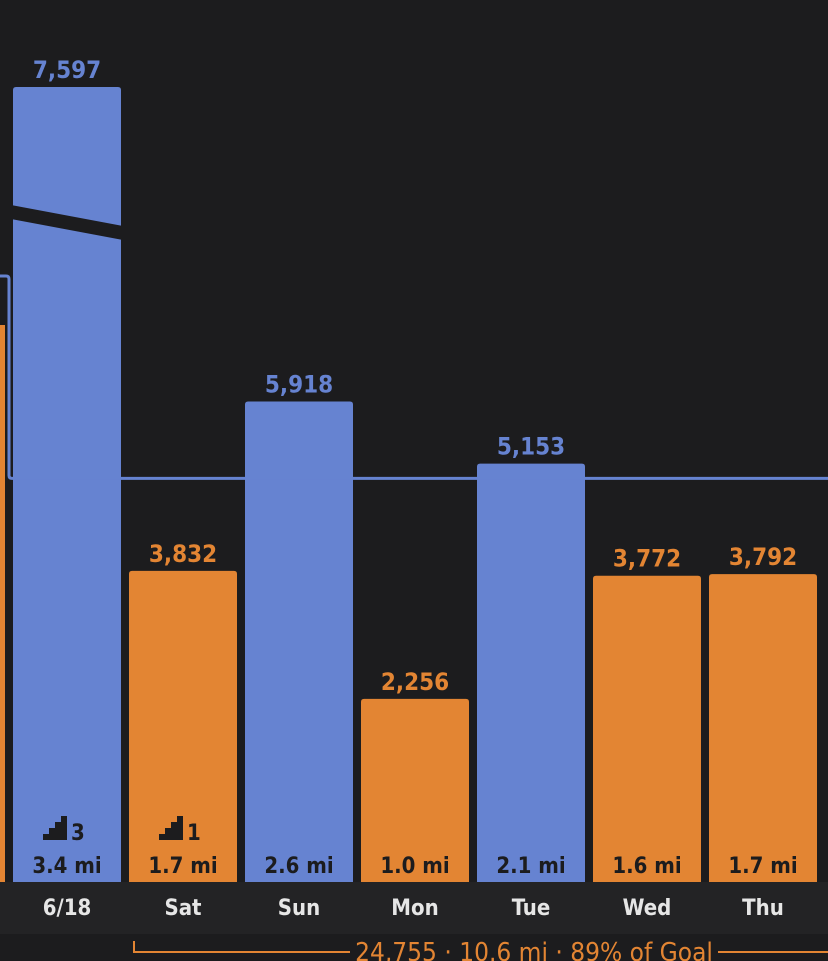 This screenshot has width=828, height=961. I want to click on day-label-sat: Sat, so click(183, 908).